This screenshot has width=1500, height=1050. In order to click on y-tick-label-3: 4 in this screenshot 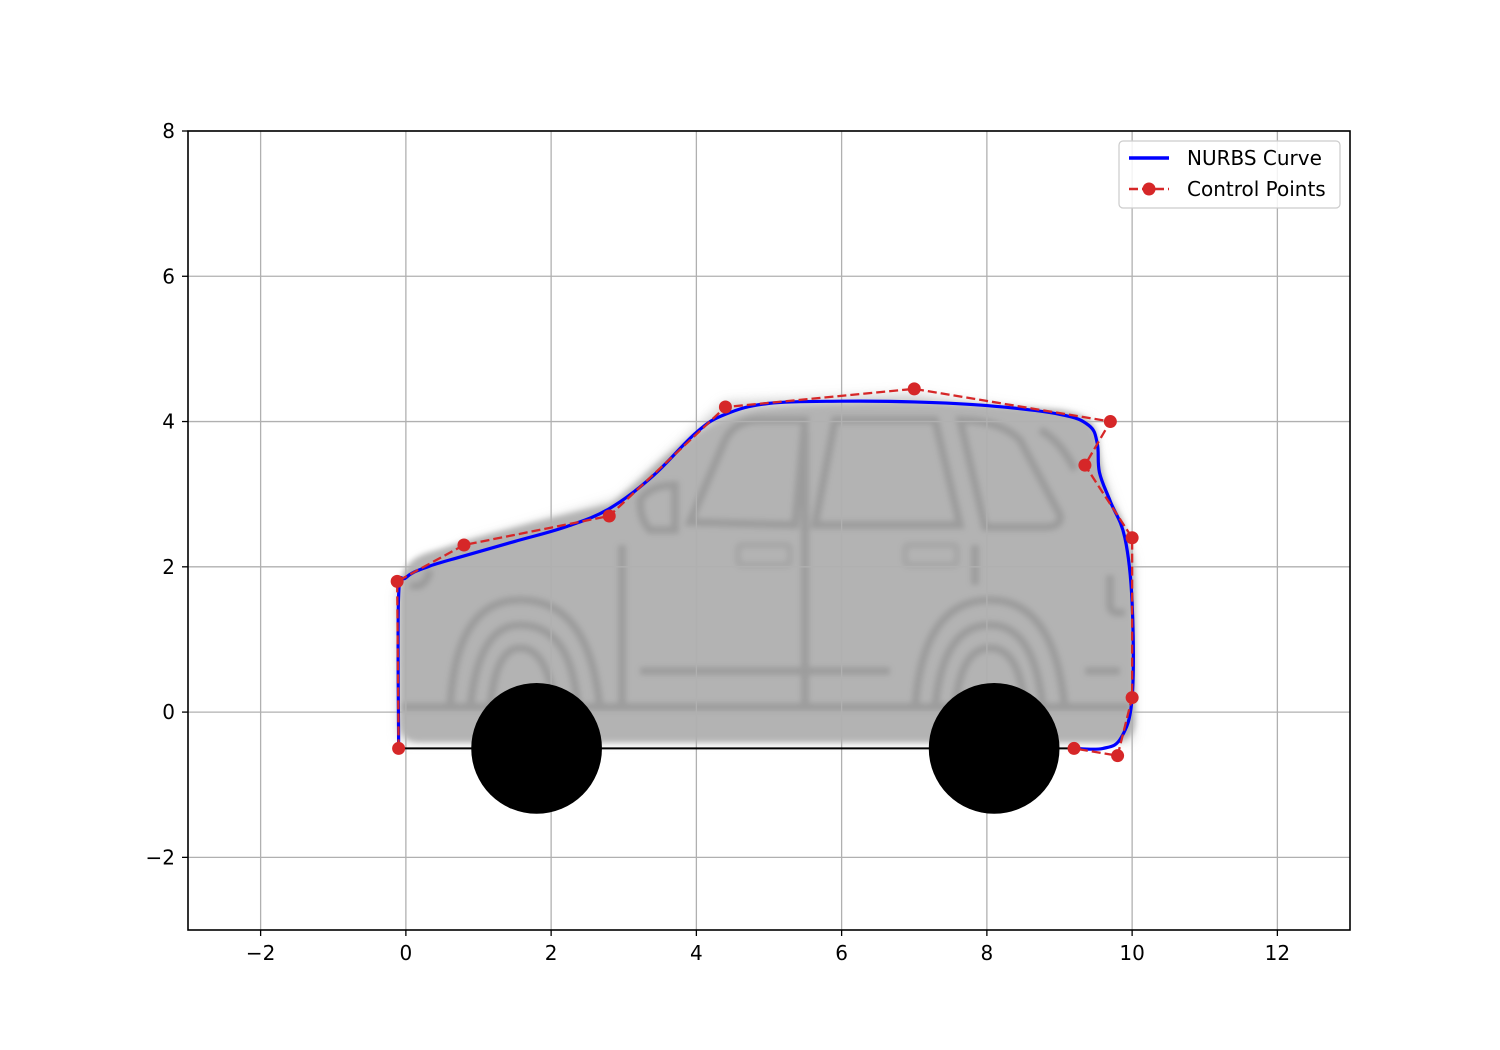, I will do `click(168, 422)`.